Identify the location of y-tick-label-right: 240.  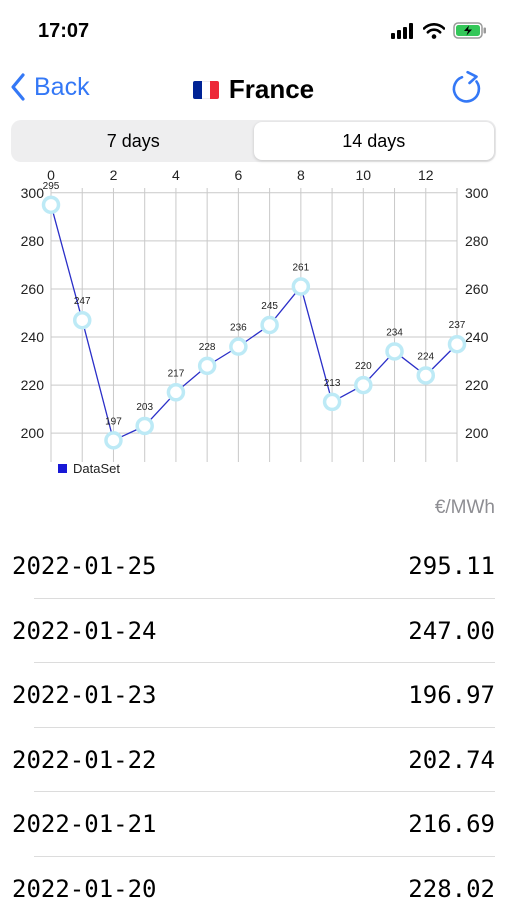
(477, 337).